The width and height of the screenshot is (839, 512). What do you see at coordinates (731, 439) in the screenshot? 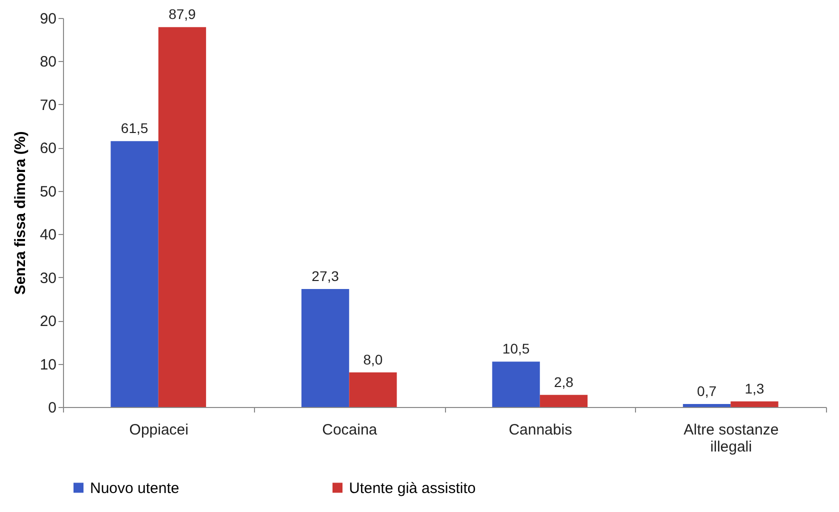
I see `x-tick-label: Altre sostanze illegali` at bounding box center [731, 439].